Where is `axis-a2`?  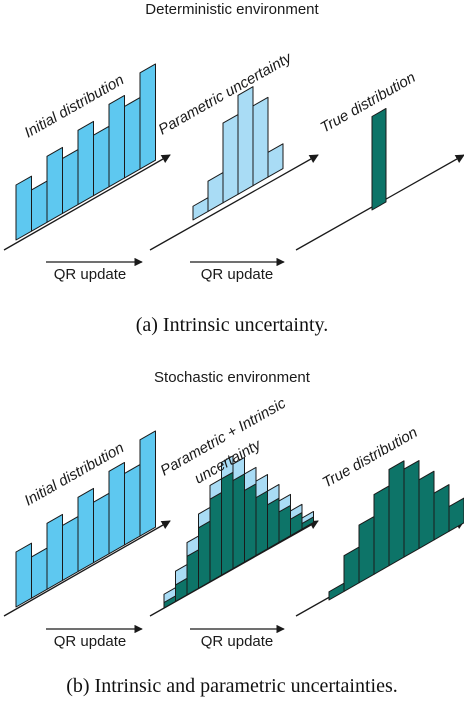
axis-a2 is located at coordinates (234, 202).